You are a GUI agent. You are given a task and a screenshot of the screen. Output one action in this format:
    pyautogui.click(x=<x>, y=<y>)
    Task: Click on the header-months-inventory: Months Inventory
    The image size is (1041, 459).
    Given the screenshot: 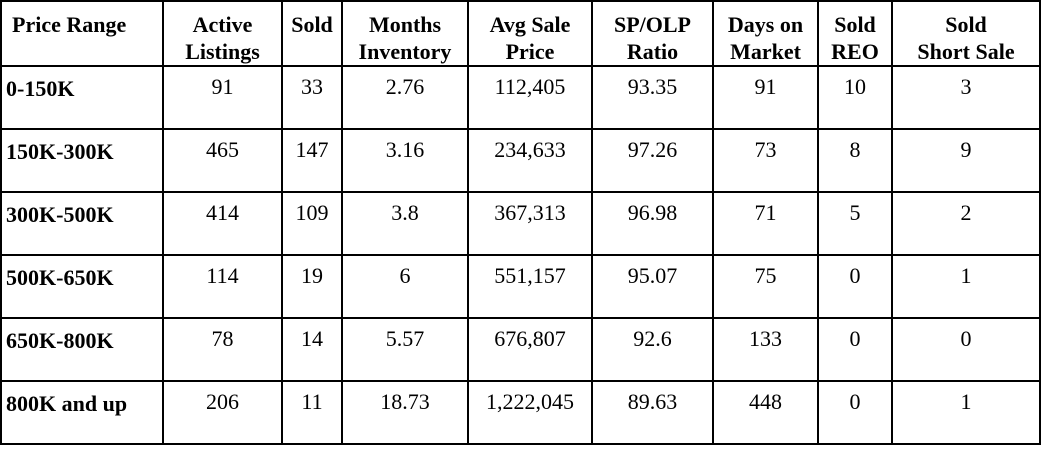 What is the action you would take?
    pyautogui.click(x=405, y=33)
    